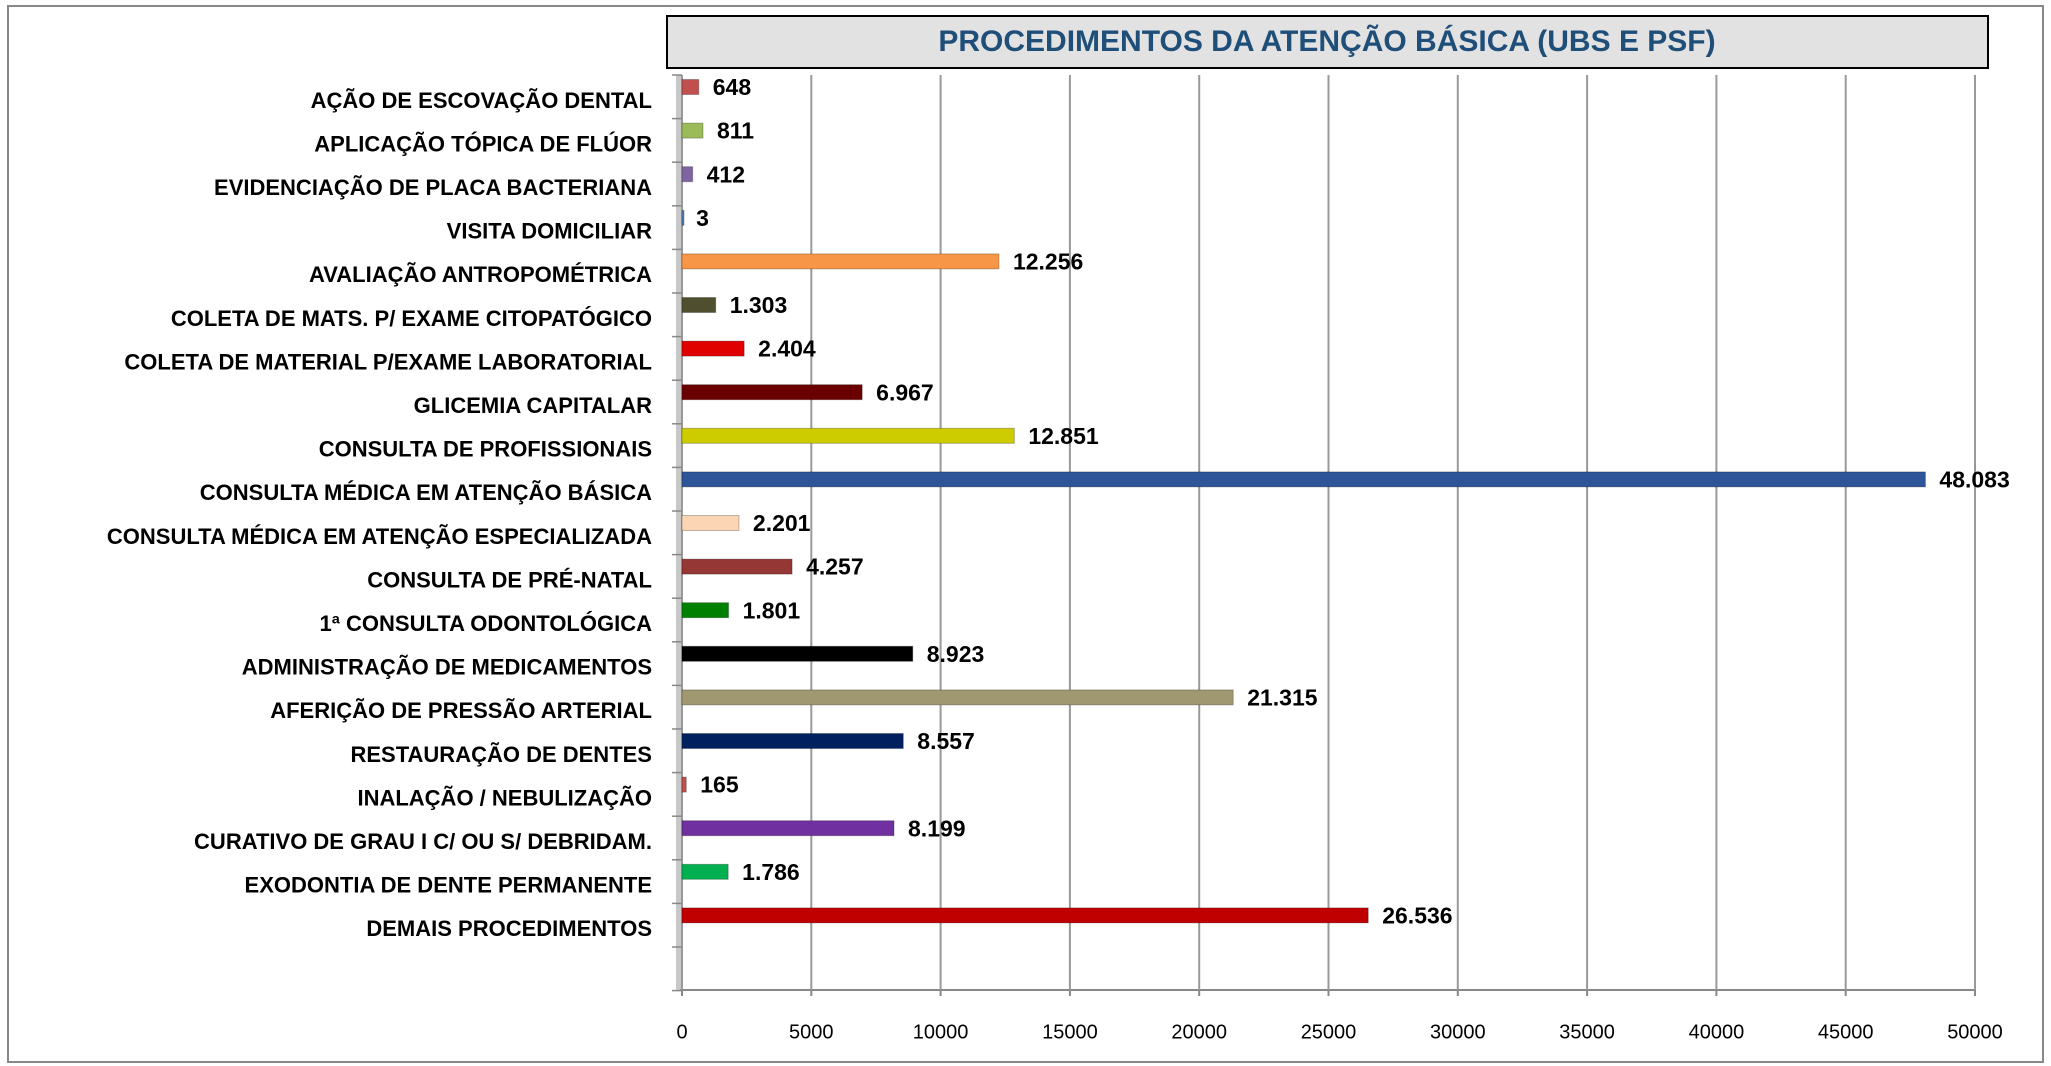  Describe the element at coordinates (411, 318) in the screenshot. I see `y-tick-label: COLETA DE MATS. P/ EXAME CITOPATÓGICO` at that location.